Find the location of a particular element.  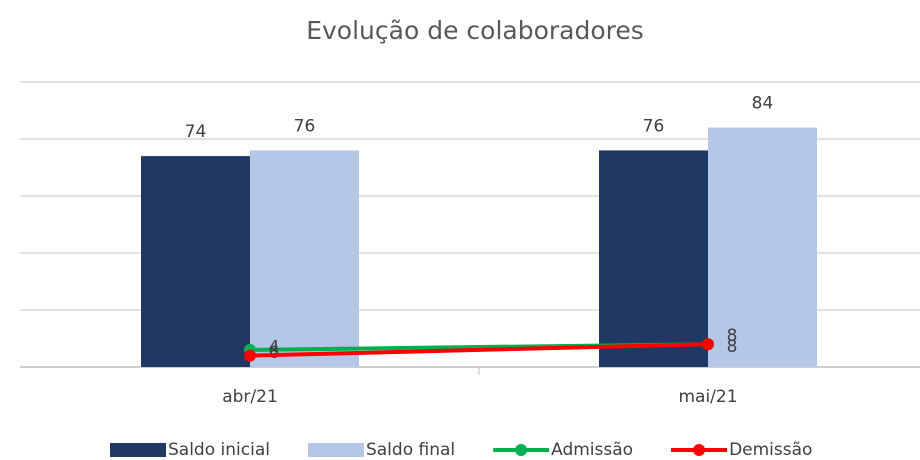

chart-title: Evolução de colaboradores is located at coordinates (475, 30).